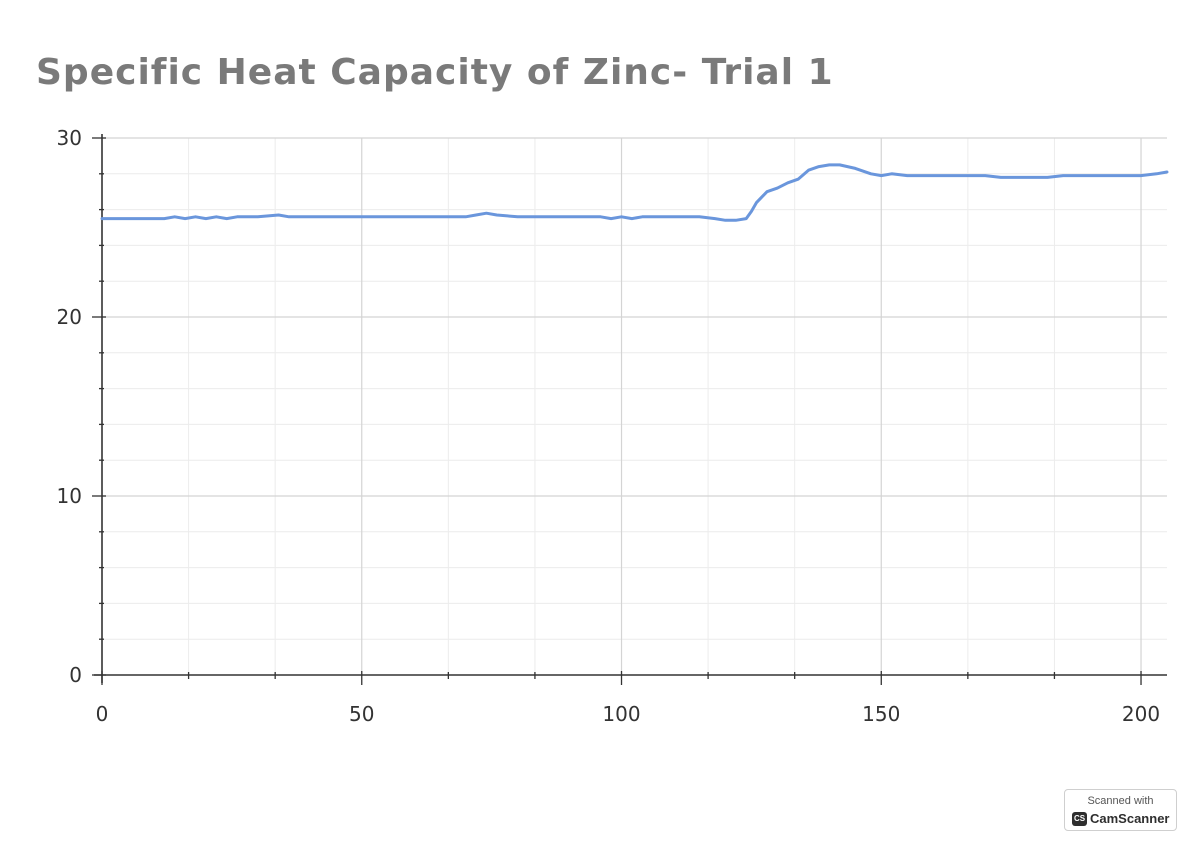 The height and width of the screenshot is (848, 1200). I want to click on y-tick-label: 0, so click(75, 675).